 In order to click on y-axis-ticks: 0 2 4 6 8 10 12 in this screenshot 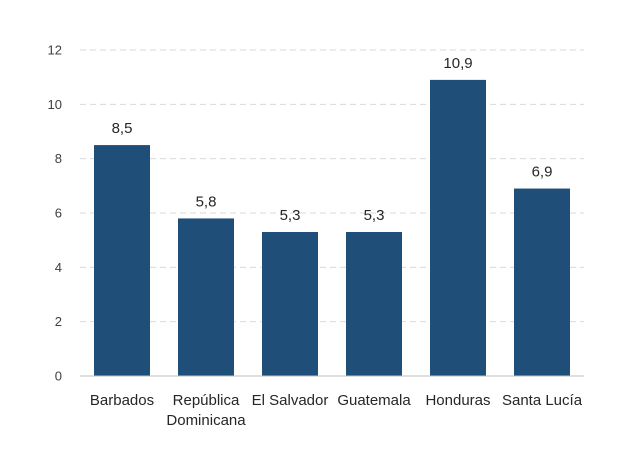, I will do `click(55, 213)`.